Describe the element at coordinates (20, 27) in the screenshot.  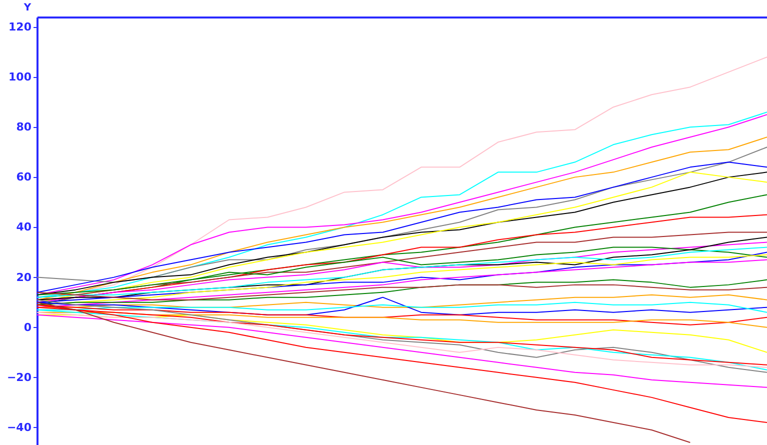
I see `y-tick-label: 120` at that location.